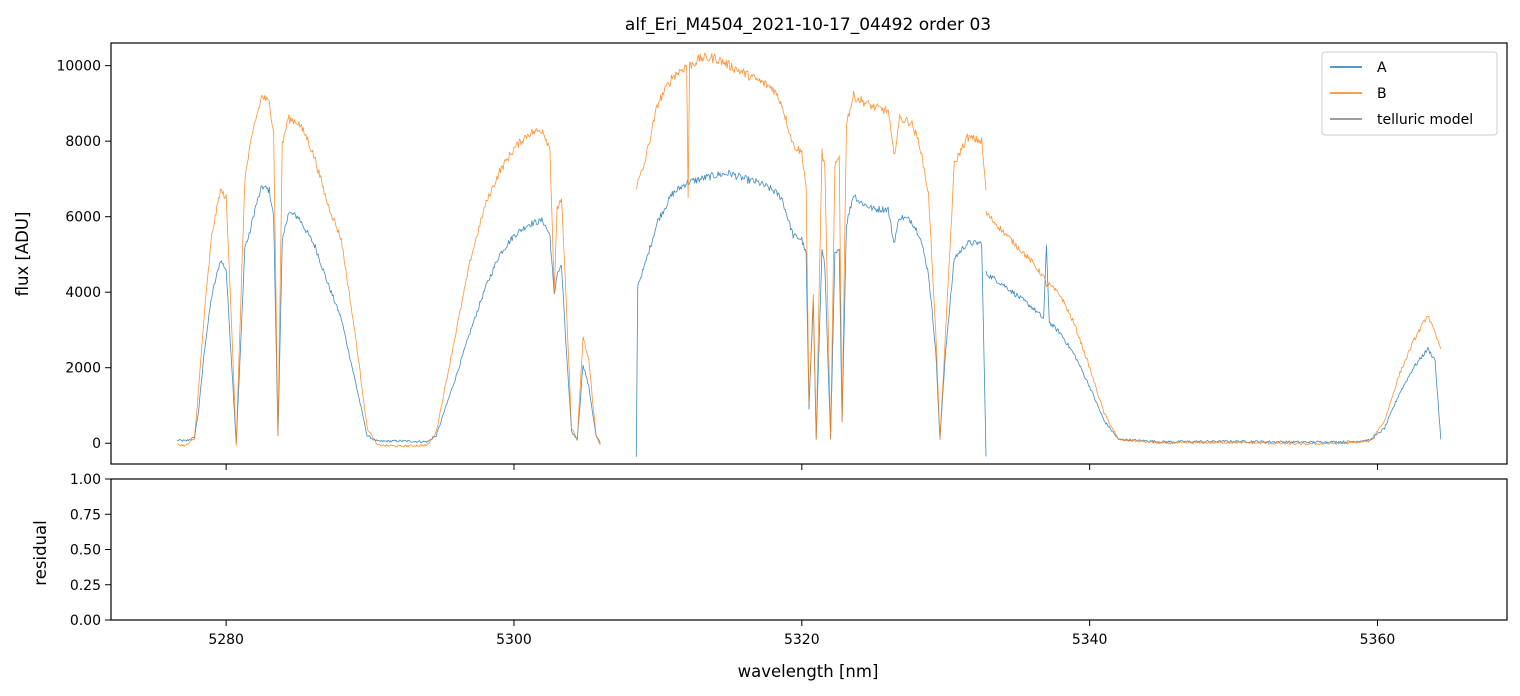 The height and width of the screenshot is (696, 1520). What do you see at coordinates (85, 515) in the screenshot?
I see `residual-ytick-label-0.75: 0.75` at bounding box center [85, 515].